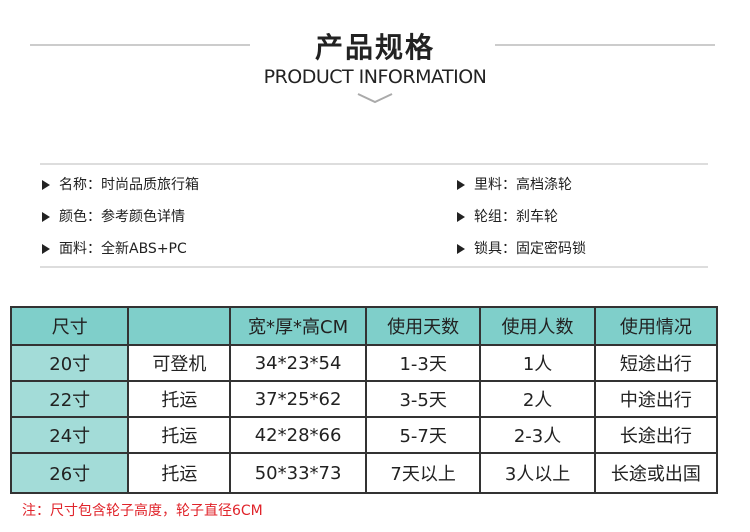  Describe the element at coordinates (69, 326) in the screenshot. I see `header-cell: 尺寸` at that location.